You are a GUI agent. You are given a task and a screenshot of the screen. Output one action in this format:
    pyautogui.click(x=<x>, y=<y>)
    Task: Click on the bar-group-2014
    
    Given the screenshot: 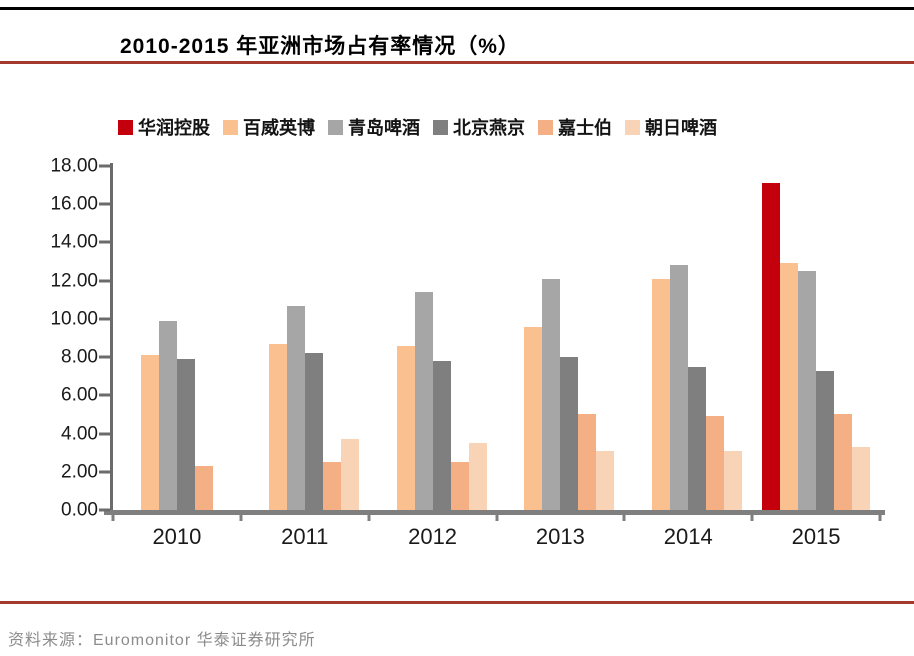 What is the action you would take?
    pyautogui.click(x=688, y=338)
    